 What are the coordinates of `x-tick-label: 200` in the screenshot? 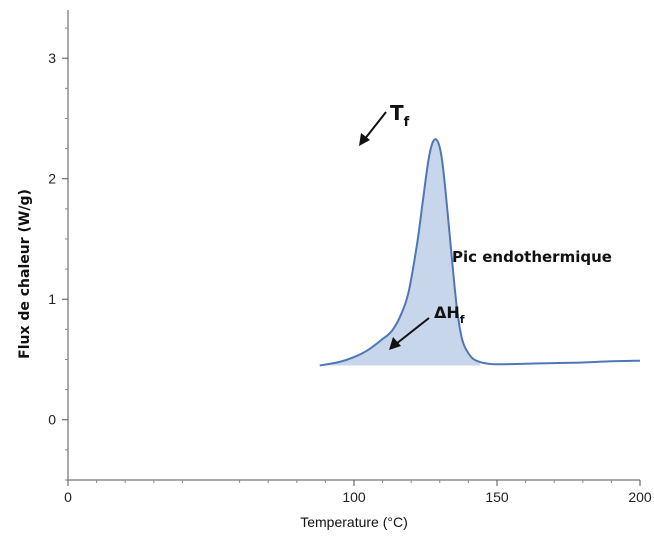 It's located at (640, 497).